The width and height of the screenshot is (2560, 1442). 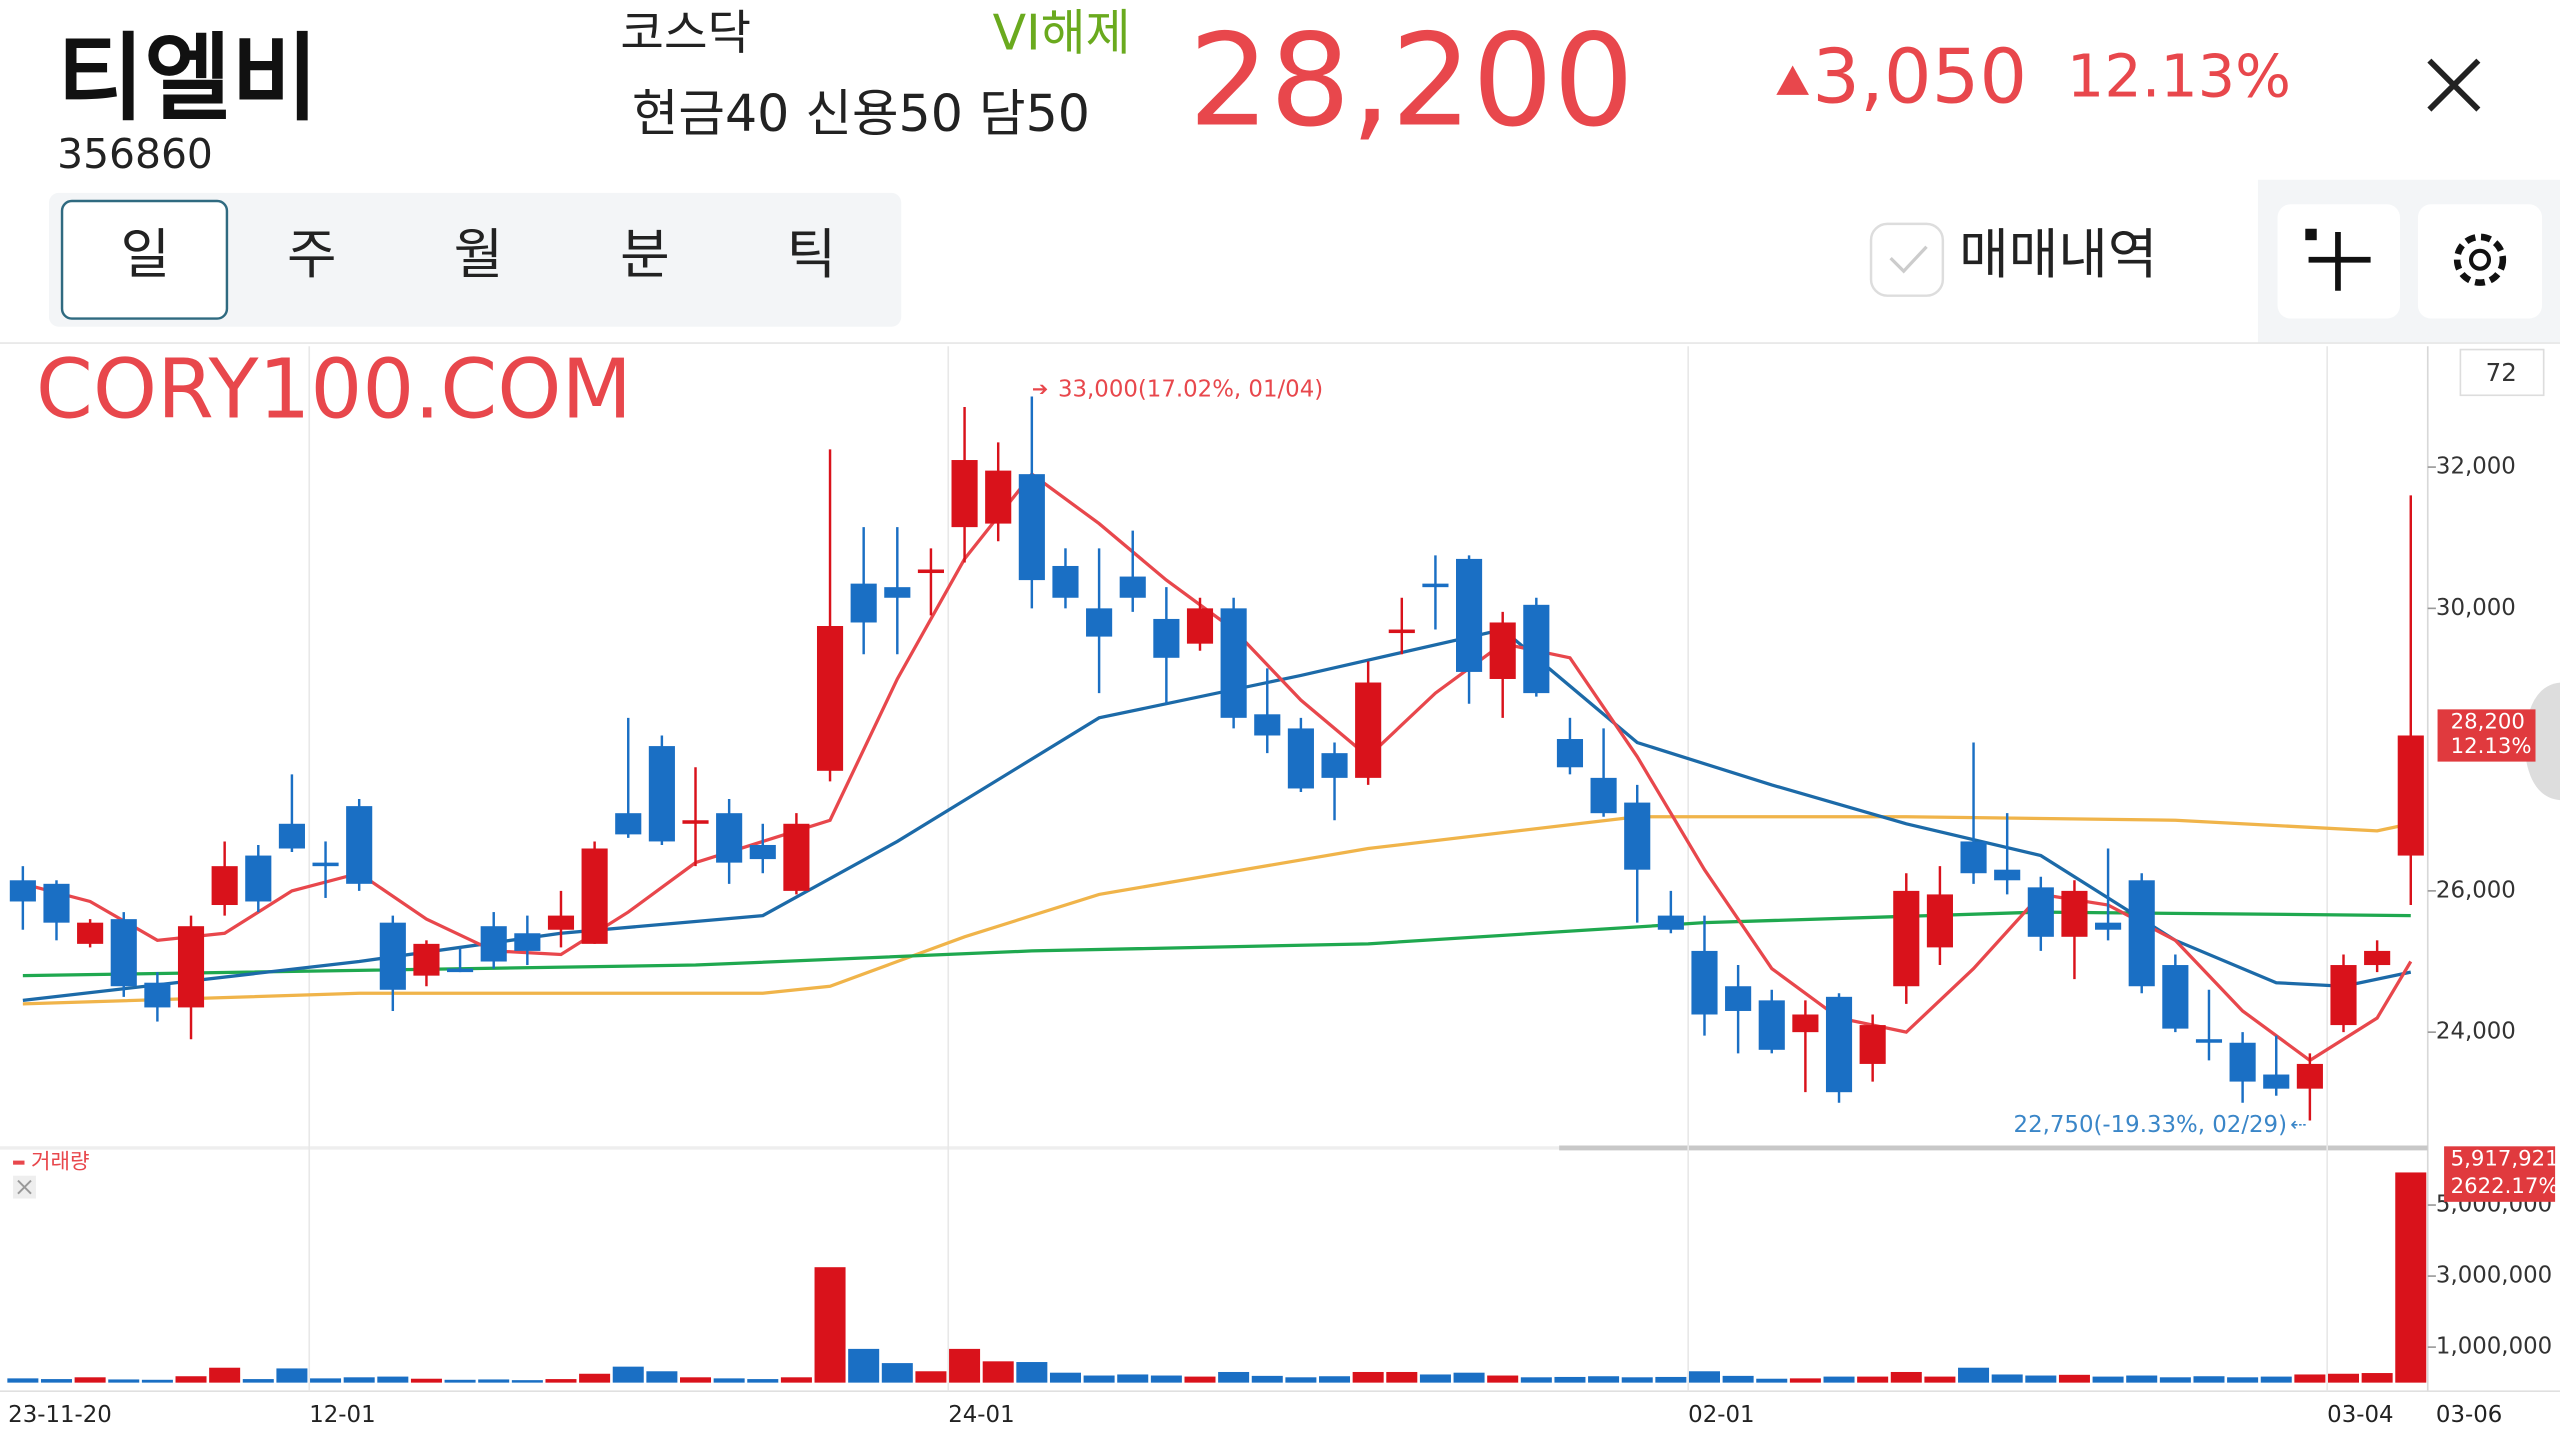 I want to click on close-button, so click(x=2454, y=85).